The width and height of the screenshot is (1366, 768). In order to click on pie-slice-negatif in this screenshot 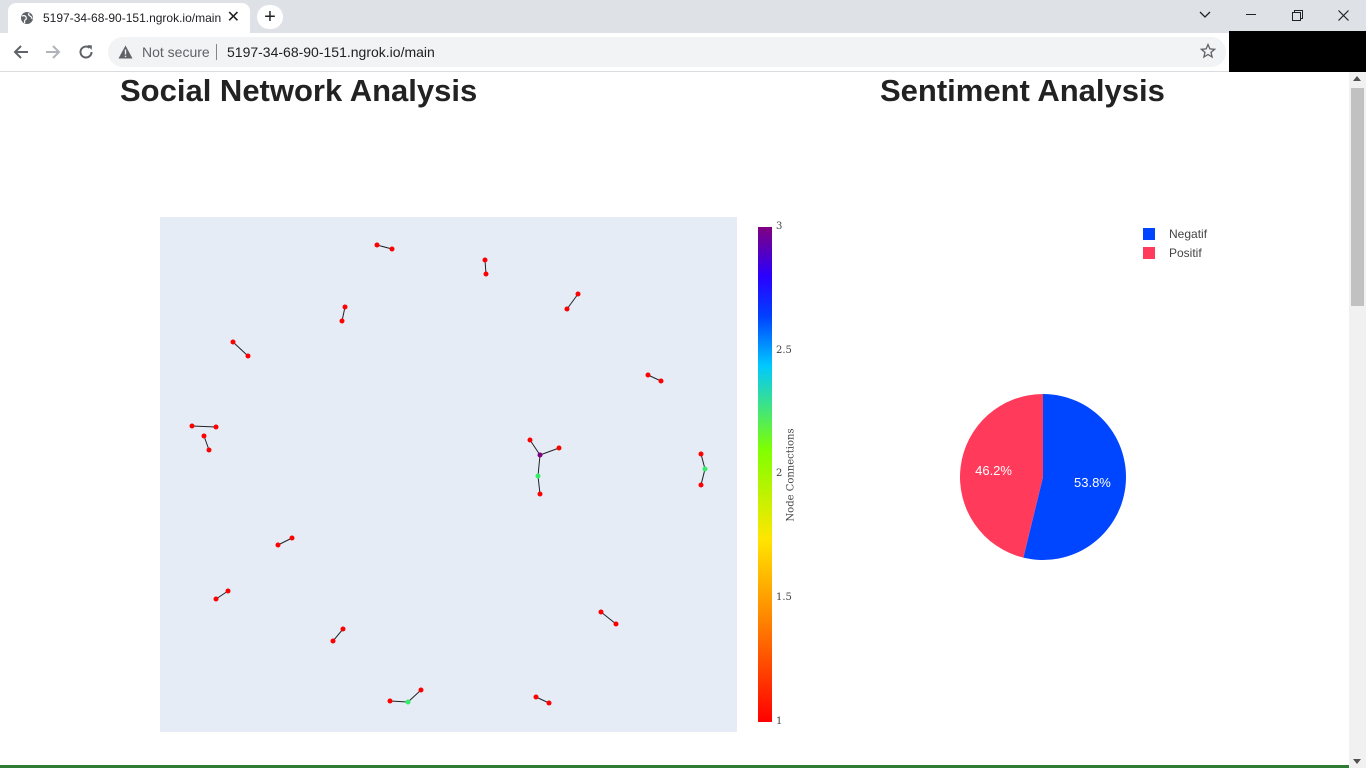, I will do `click(1074, 477)`.